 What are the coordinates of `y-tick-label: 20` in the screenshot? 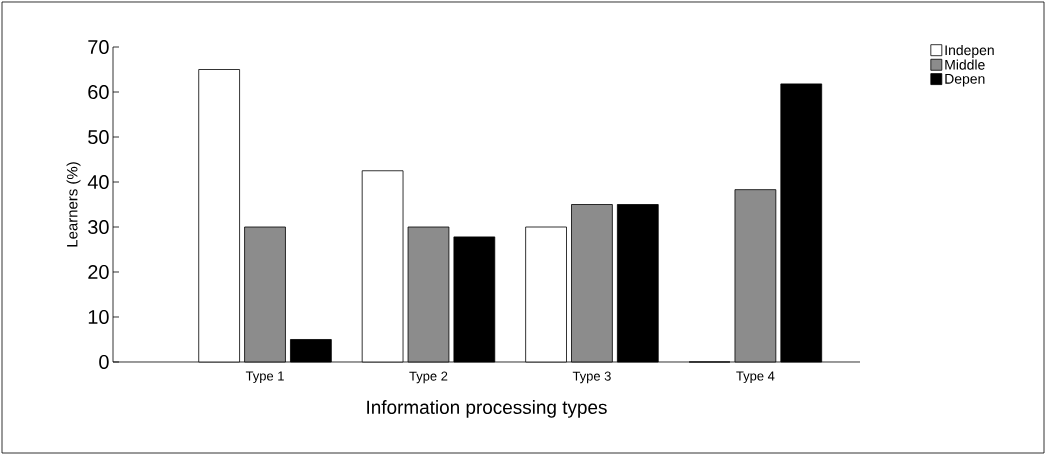 It's located at (98, 272).